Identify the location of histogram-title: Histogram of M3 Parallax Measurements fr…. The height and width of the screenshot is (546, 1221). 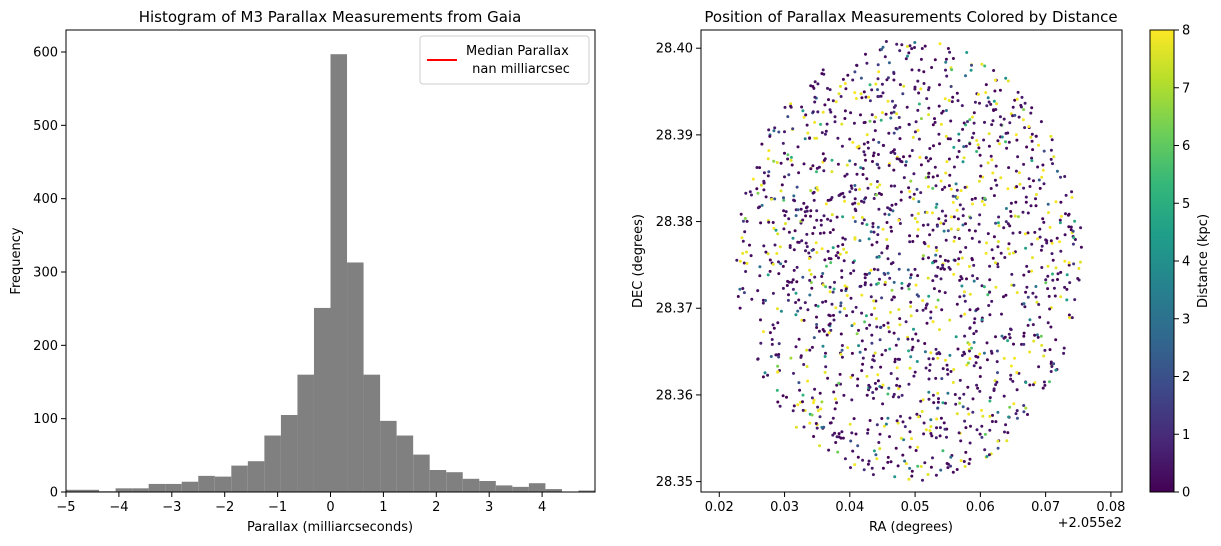
(330, 17).